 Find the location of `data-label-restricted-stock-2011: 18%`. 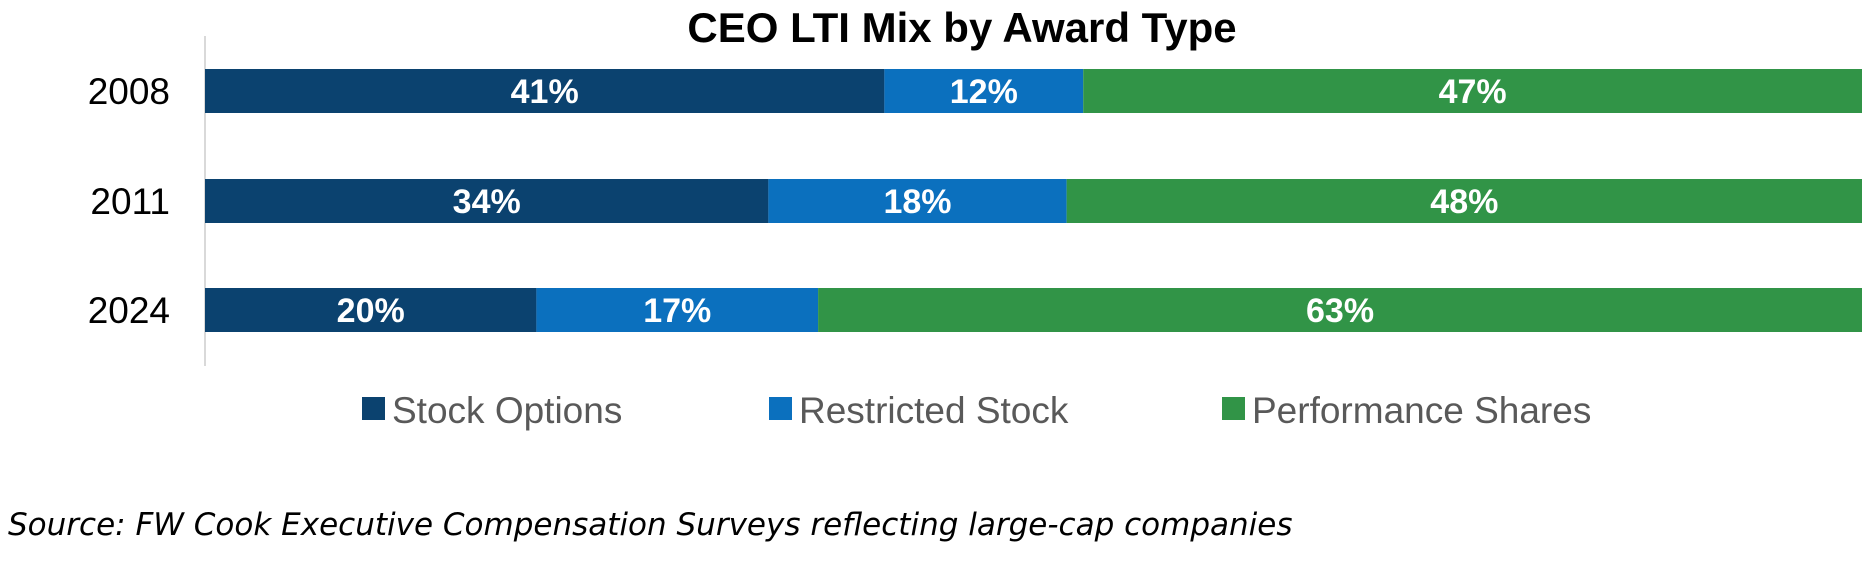

data-label-restricted-stock-2011: 18% is located at coordinates (917, 202).